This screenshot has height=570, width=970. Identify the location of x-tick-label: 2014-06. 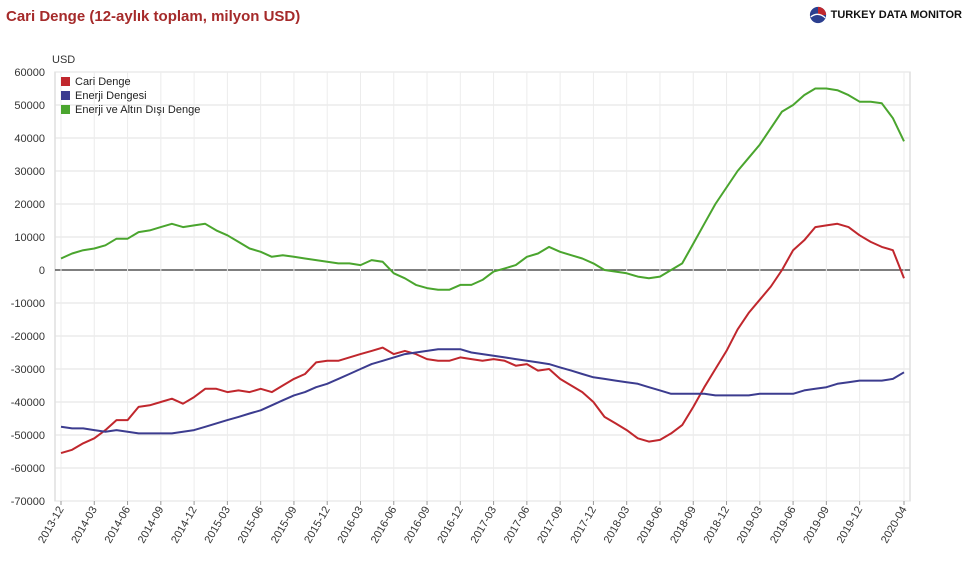
(118, 525).